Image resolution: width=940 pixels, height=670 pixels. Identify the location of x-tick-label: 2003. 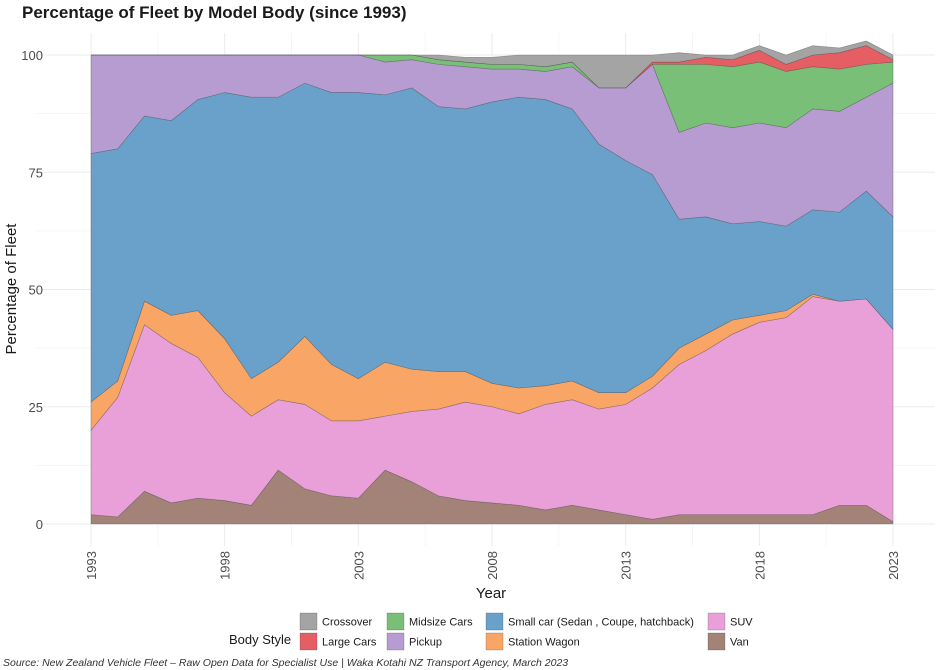
(358, 565).